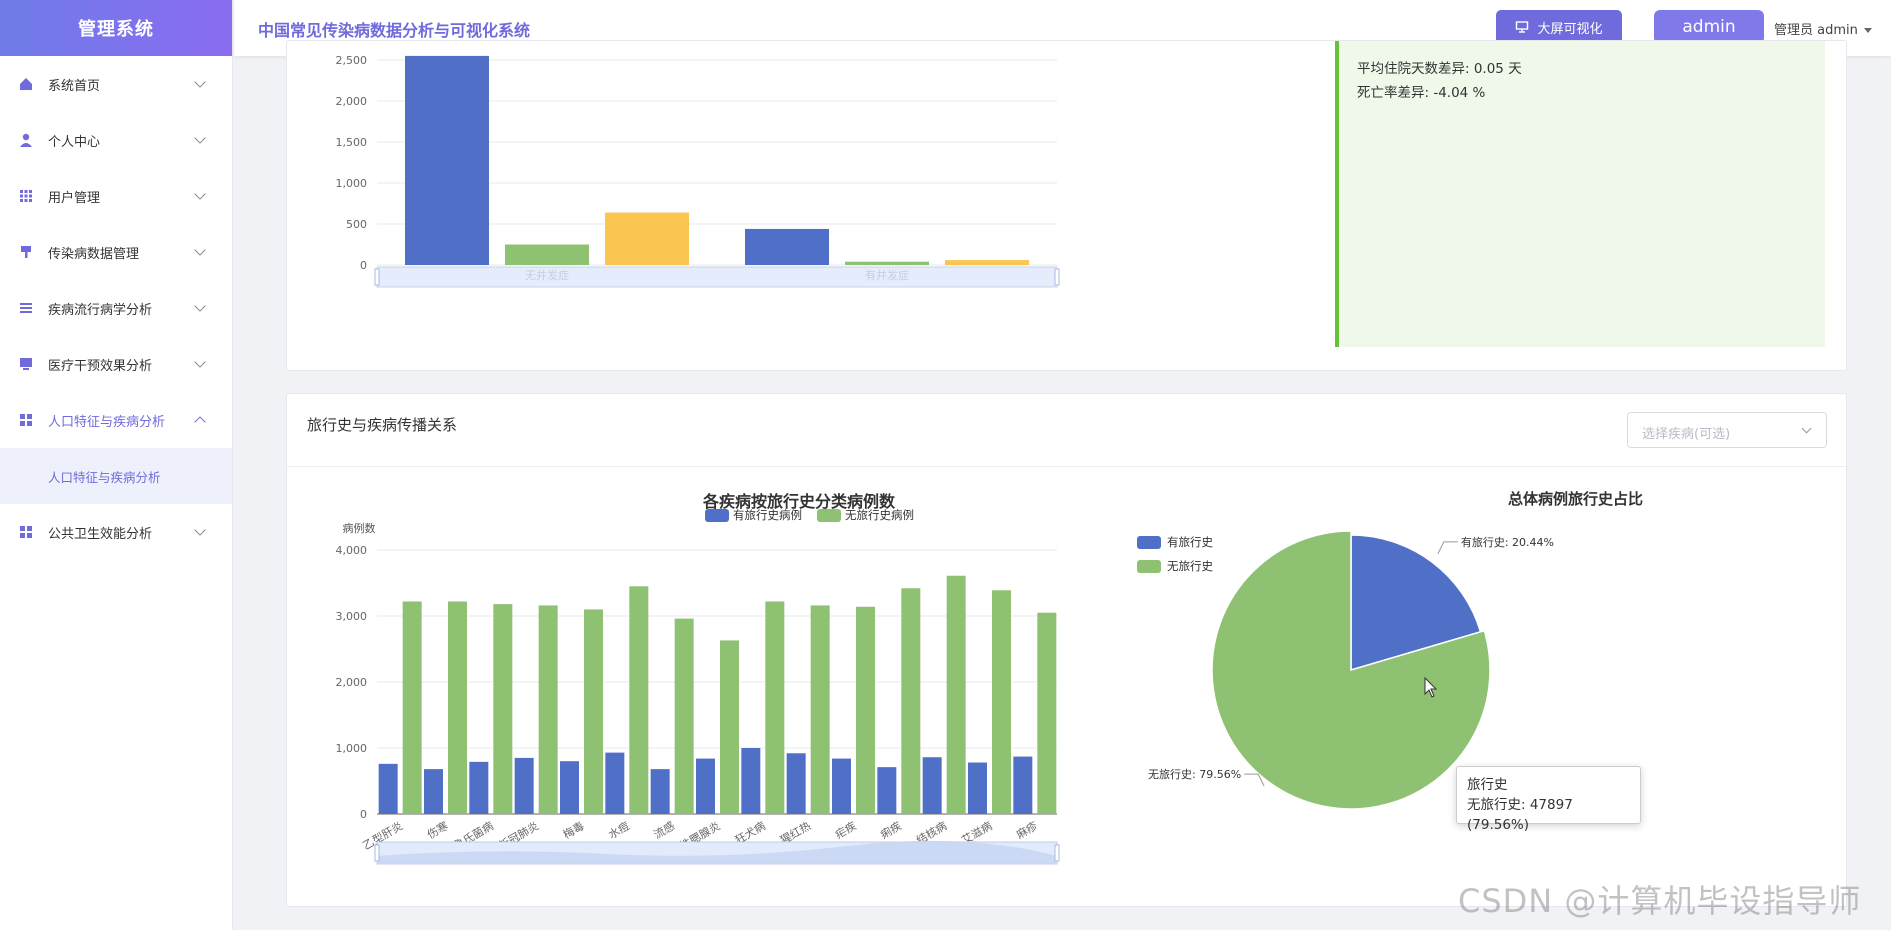 This screenshot has width=1891, height=930. What do you see at coordinates (1027, 829) in the screenshot?
I see `x-tick-label: 麻疹` at bounding box center [1027, 829].